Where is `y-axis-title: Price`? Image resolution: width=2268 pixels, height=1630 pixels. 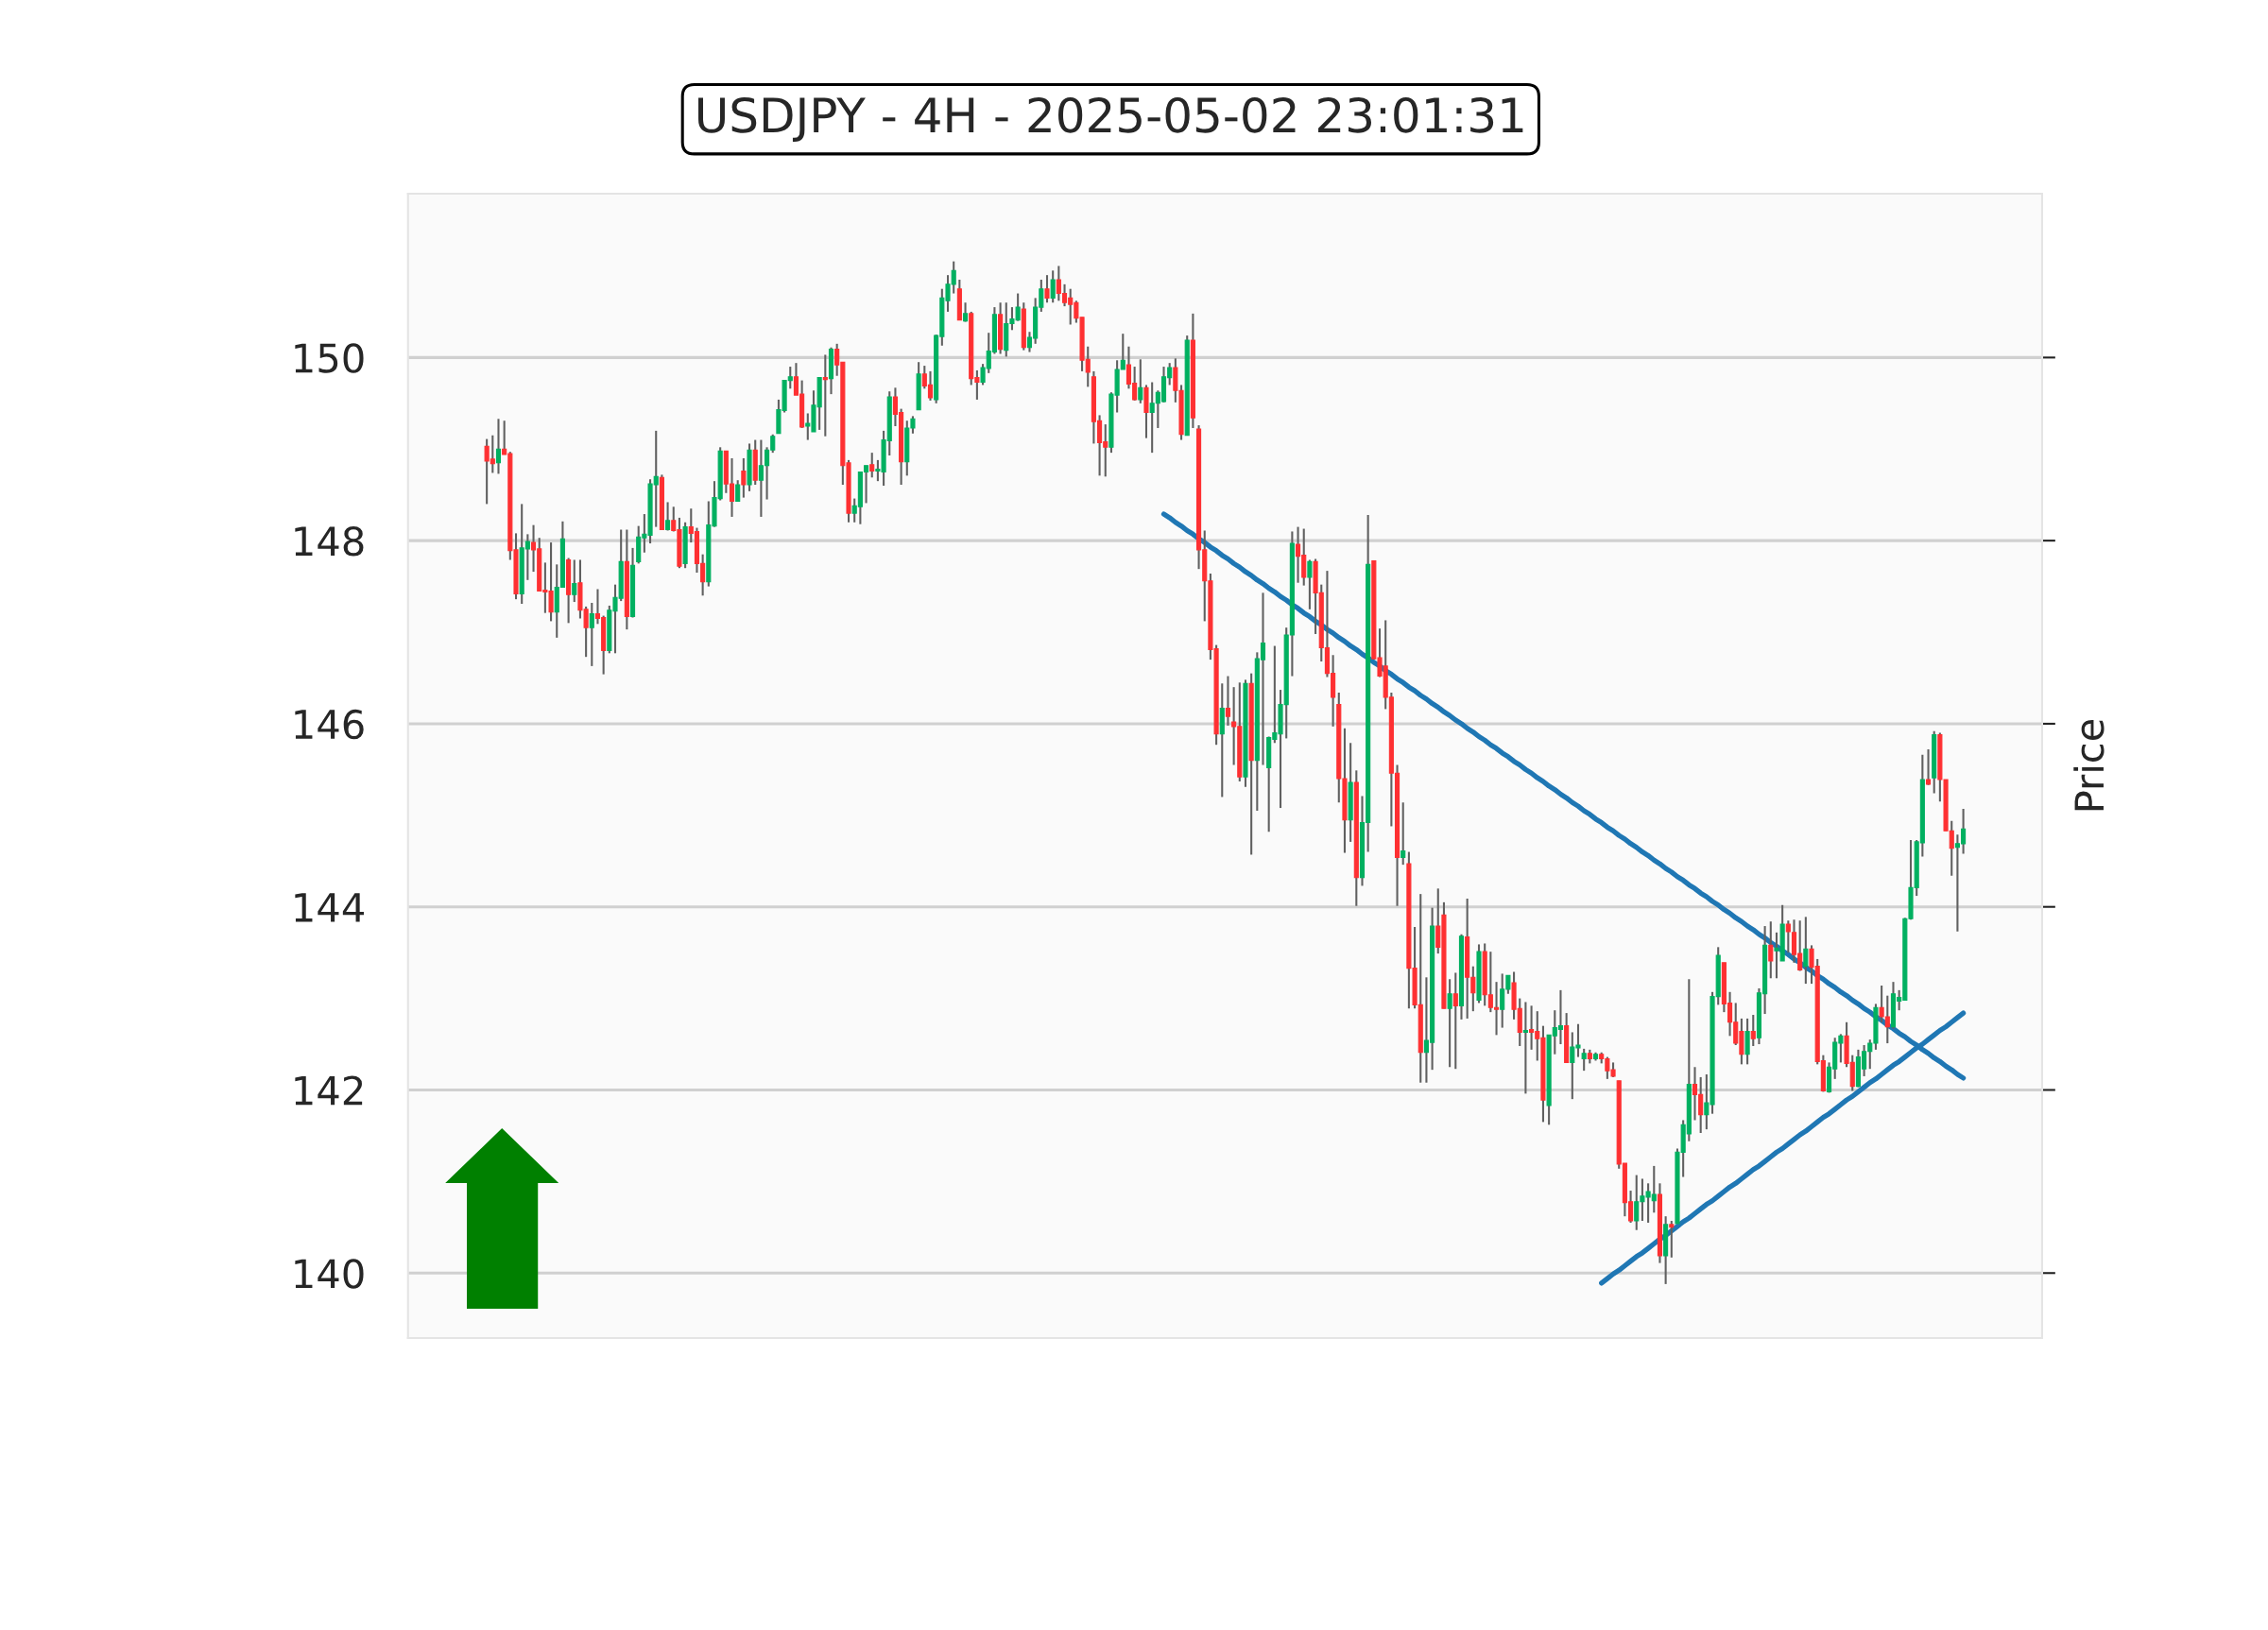
y-axis-title: Price is located at coordinates (2089, 765).